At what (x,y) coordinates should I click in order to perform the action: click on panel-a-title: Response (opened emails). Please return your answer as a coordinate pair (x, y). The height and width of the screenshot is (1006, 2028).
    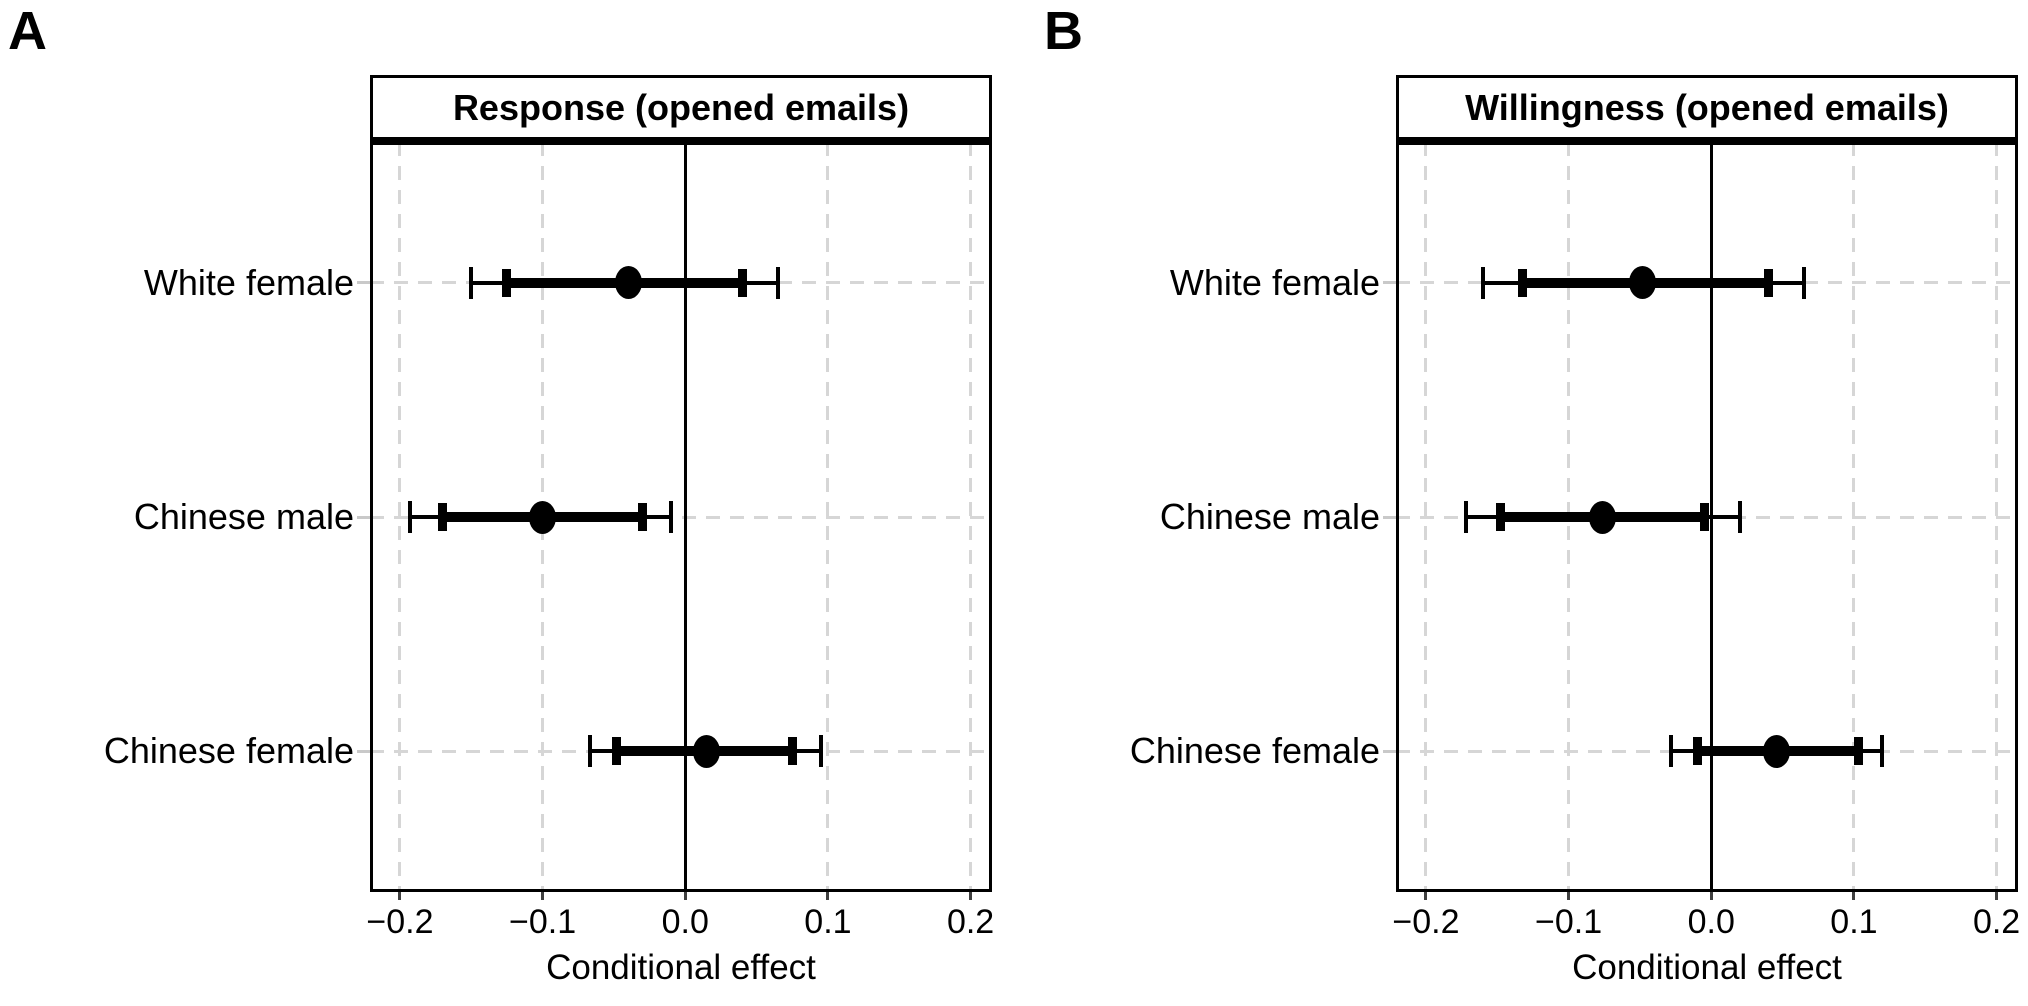
    Looking at the image, I should click on (681, 107).